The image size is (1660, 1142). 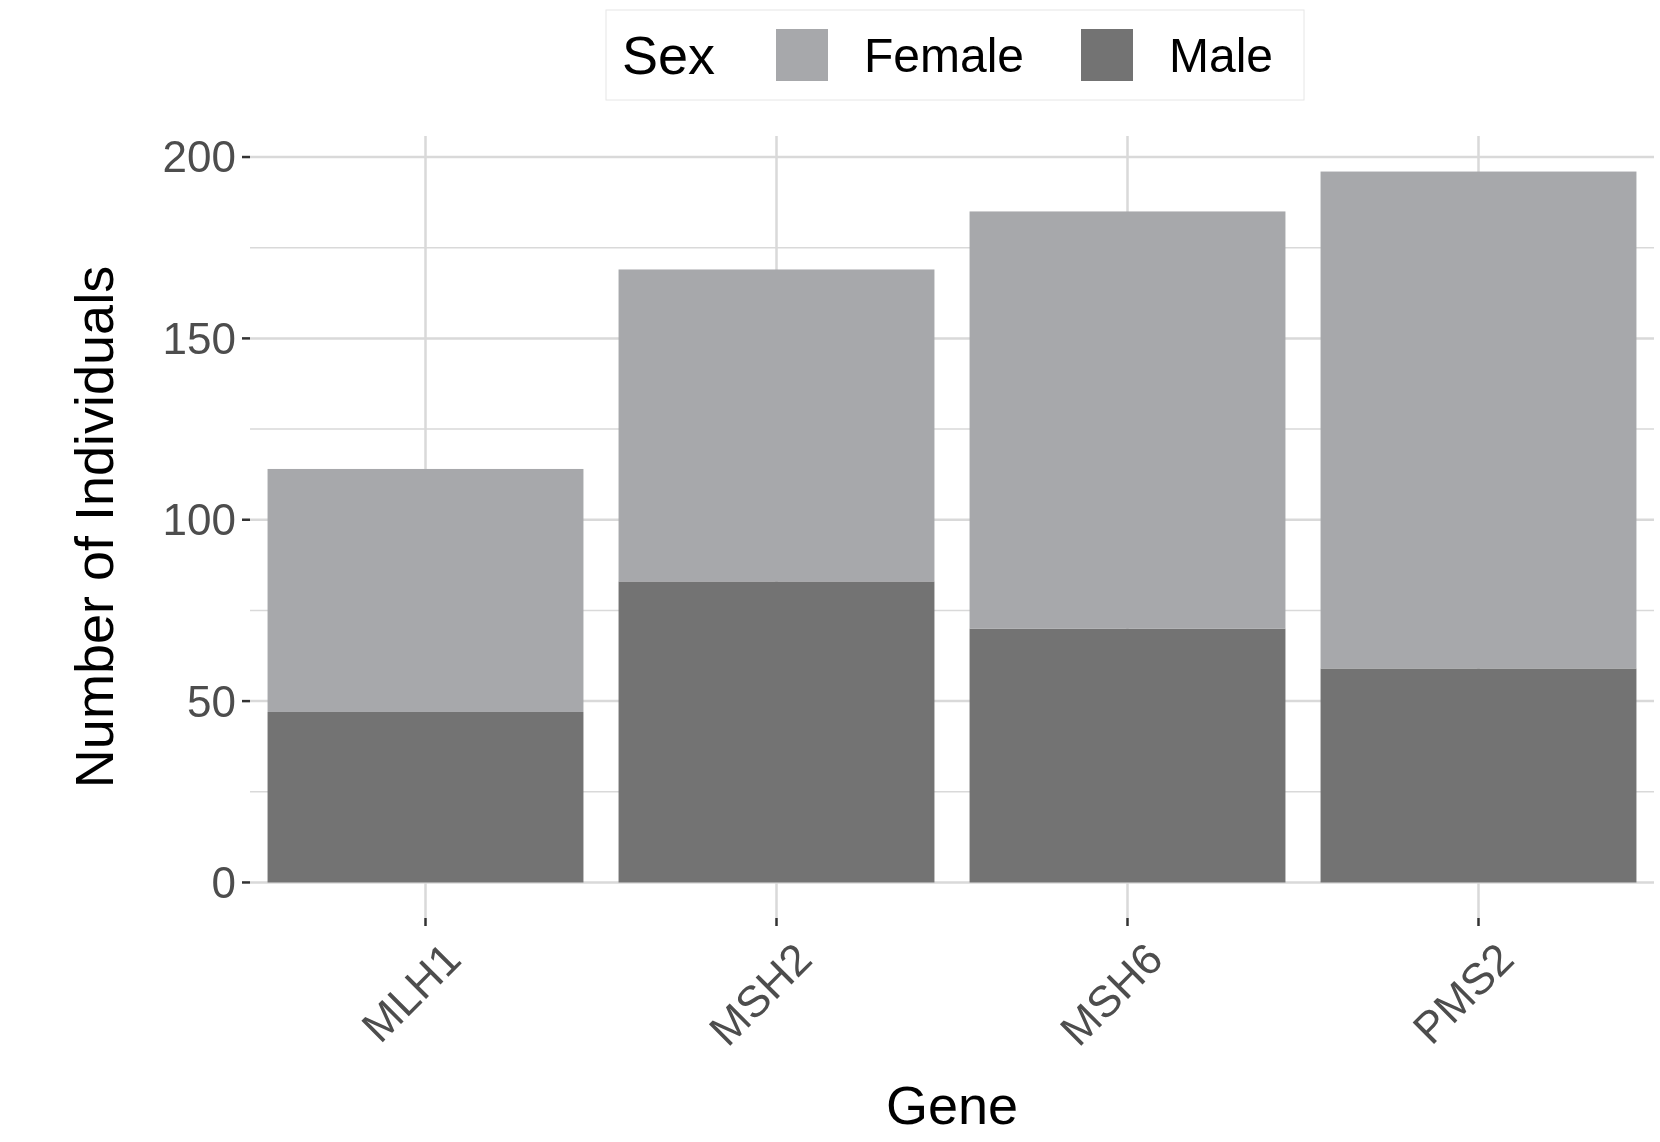 I want to click on legend-title: Sex, so click(x=669, y=55).